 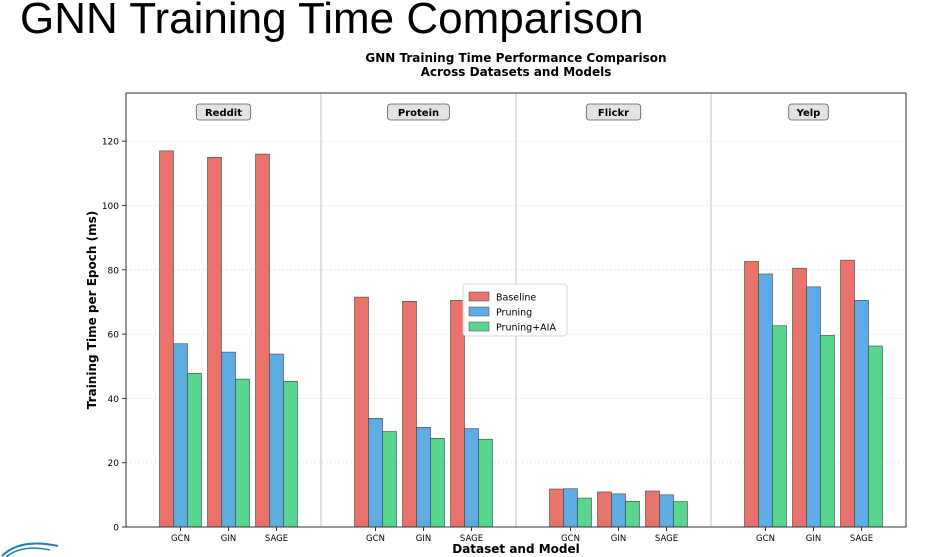 I want to click on y-tick-label: 0, so click(x=116, y=529).